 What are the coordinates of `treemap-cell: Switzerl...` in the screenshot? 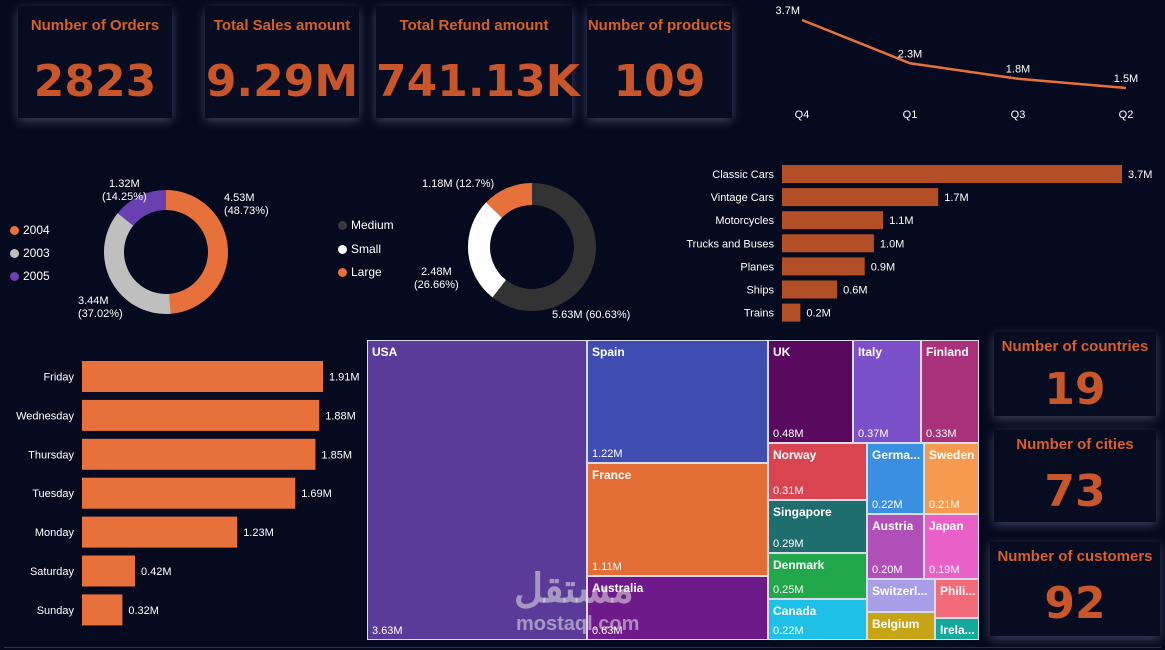 It's located at (901, 595).